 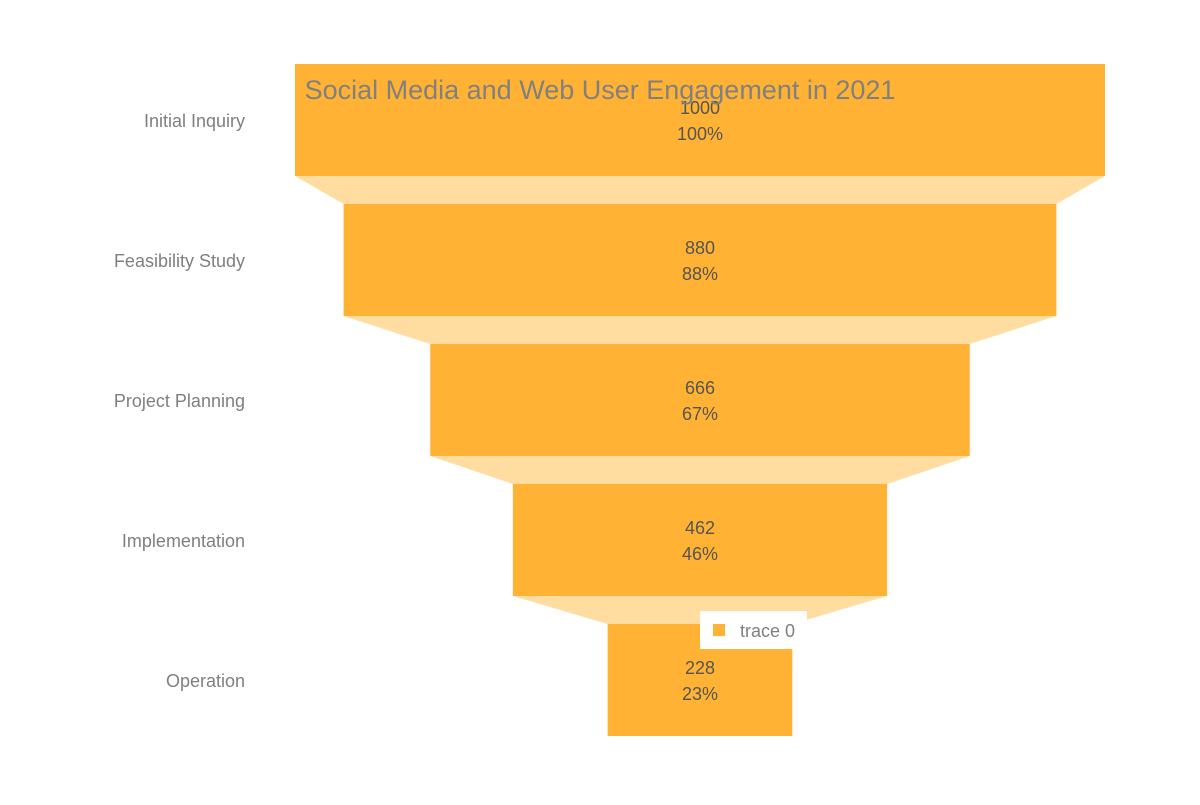 What do you see at coordinates (700, 274) in the screenshot?
I see `percent-label-feasibility-study: 88%` at bounding box center [700, 274].